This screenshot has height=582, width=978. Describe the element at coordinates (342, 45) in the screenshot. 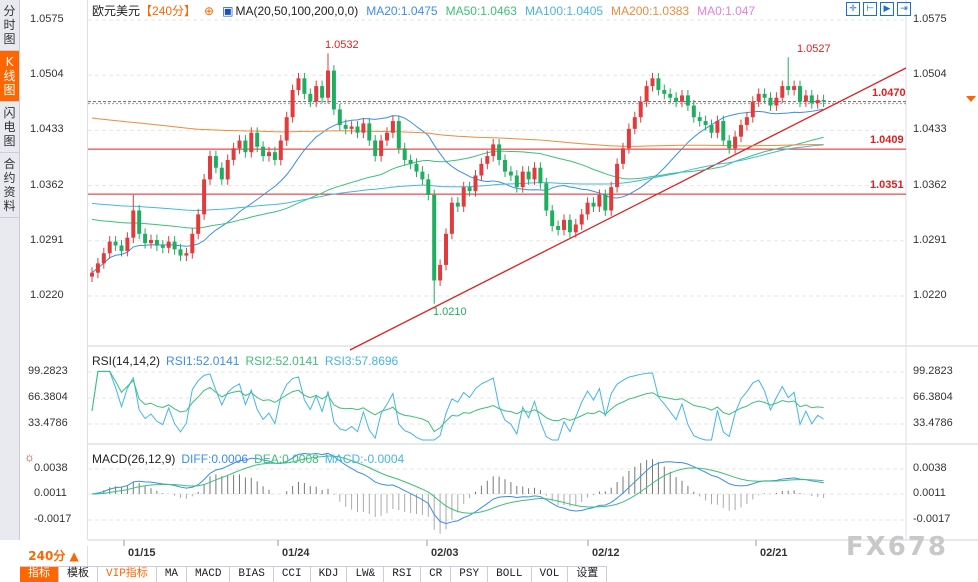

I see `high-label: 1.0532` at that location.